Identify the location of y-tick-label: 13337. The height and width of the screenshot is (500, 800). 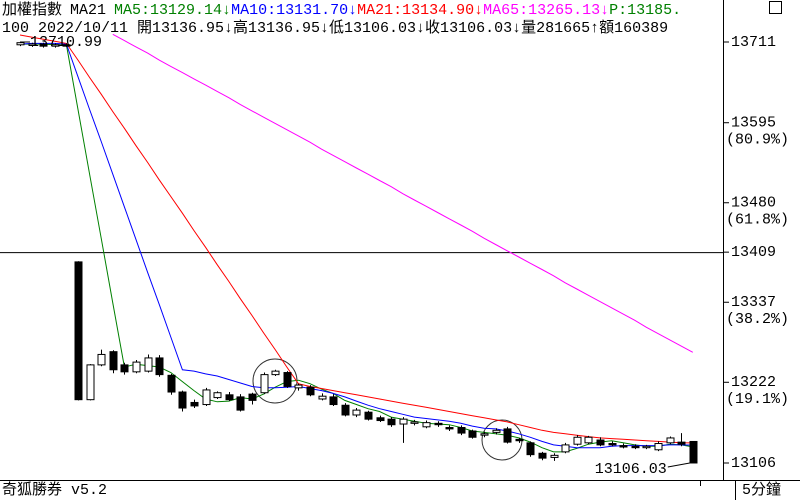
(753, 302).